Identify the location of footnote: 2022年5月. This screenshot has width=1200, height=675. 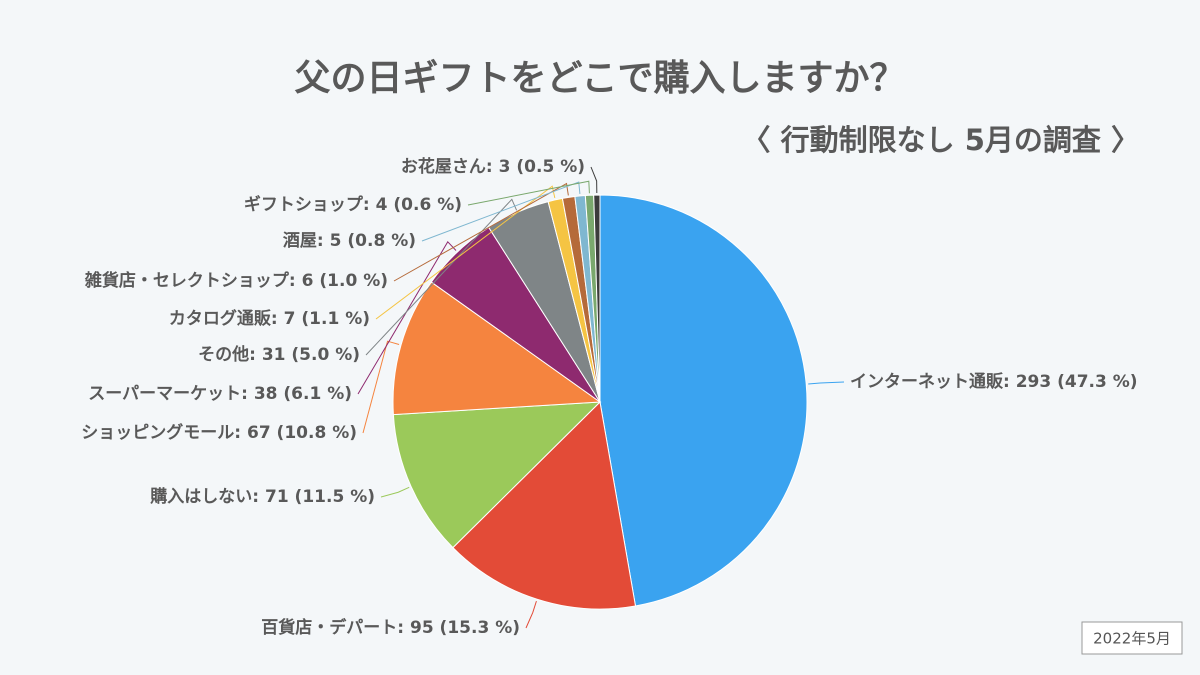
(1132, 639).